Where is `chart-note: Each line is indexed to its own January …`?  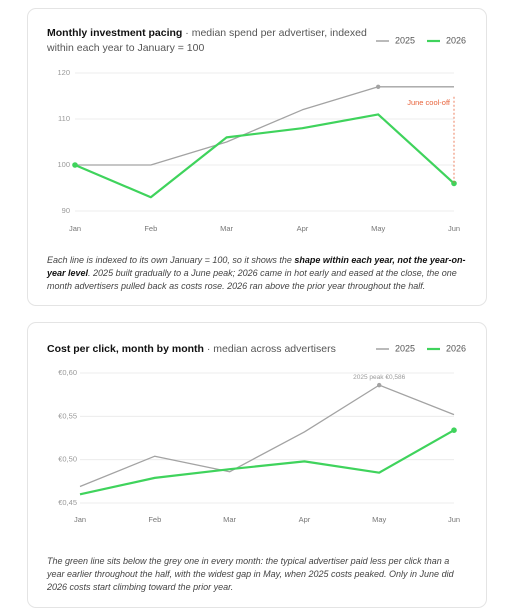 chart-note: Each line is indexed to its own January … is located at coordinates (258, 273).